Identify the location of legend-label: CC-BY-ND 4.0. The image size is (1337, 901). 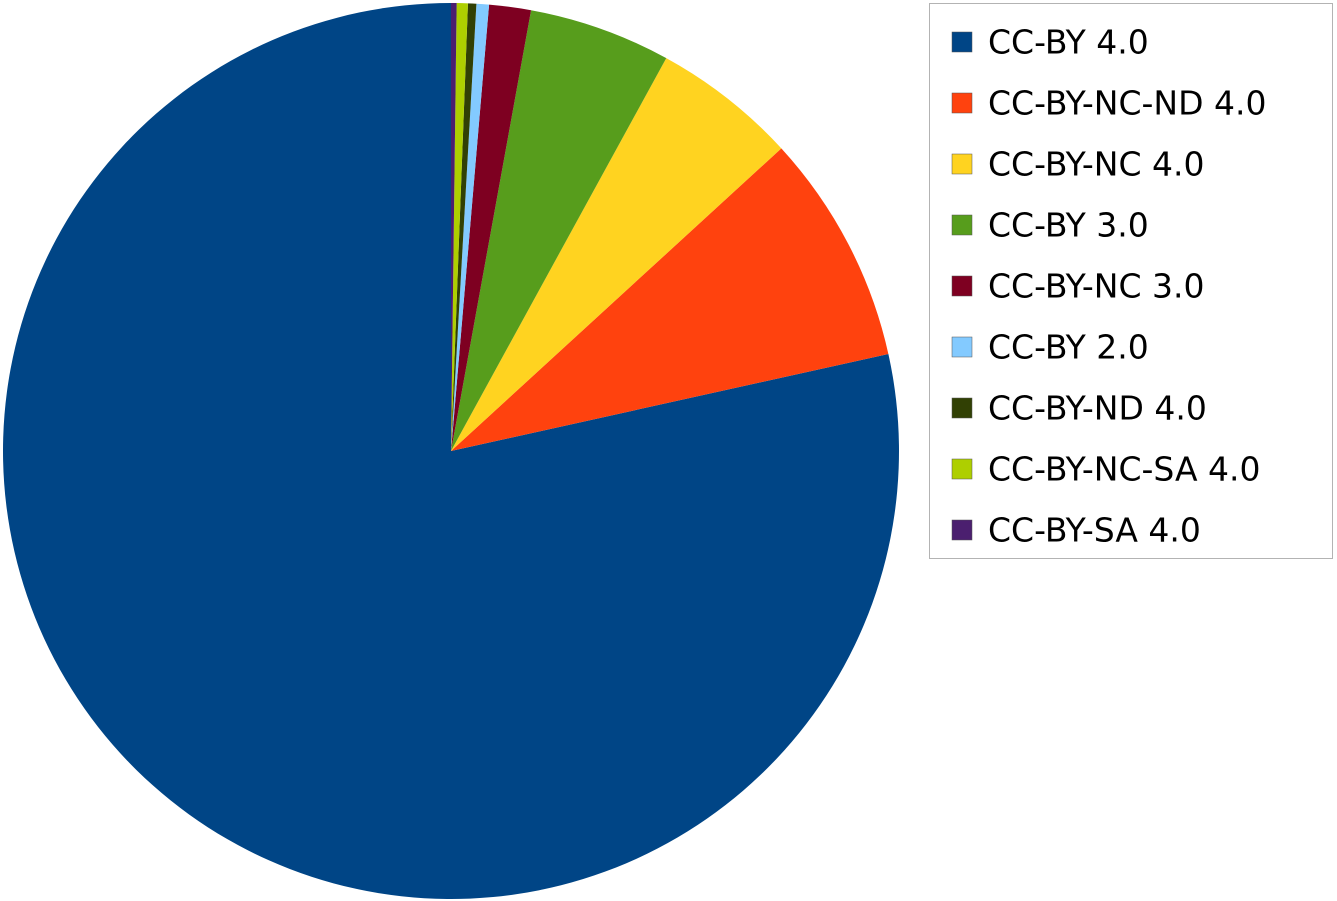
(1097, 408).